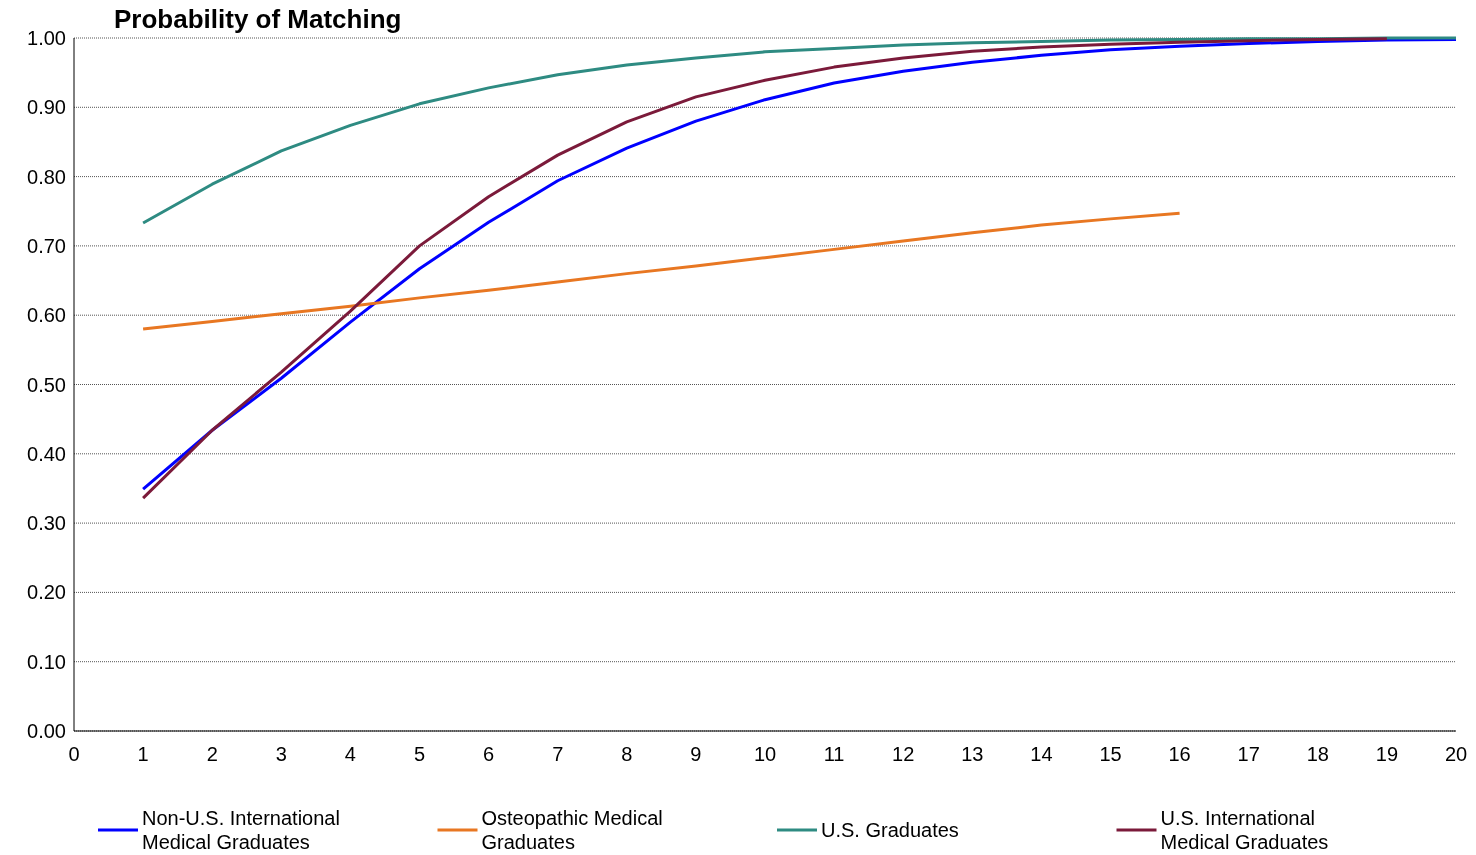 This screenshot has height=855, width=1476. I want to click on x-tick-label: 2, so click(212, 754).